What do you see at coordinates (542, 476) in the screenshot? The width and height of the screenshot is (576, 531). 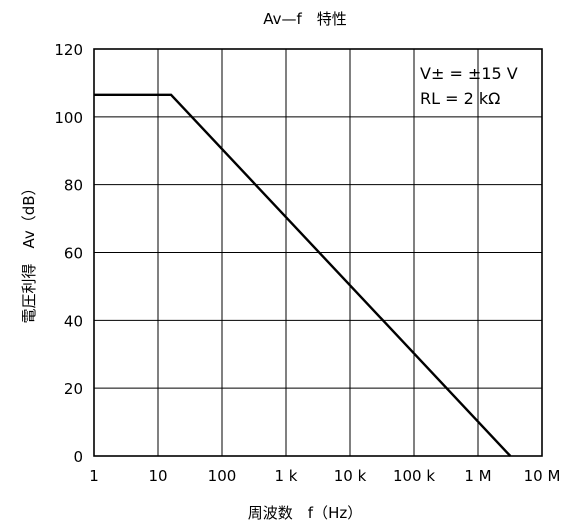 I see `x-tick-label: 10 M` at bounding box center [542, 476].